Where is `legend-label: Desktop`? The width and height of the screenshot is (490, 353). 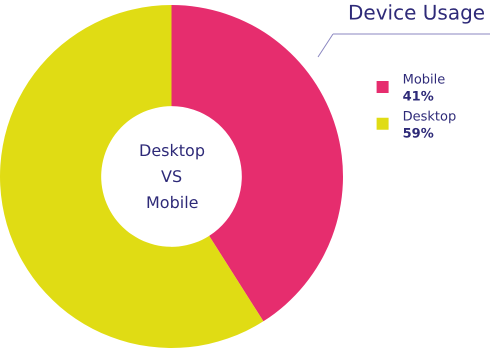 legend-label: Desktop is located at coordinates (429, 116).